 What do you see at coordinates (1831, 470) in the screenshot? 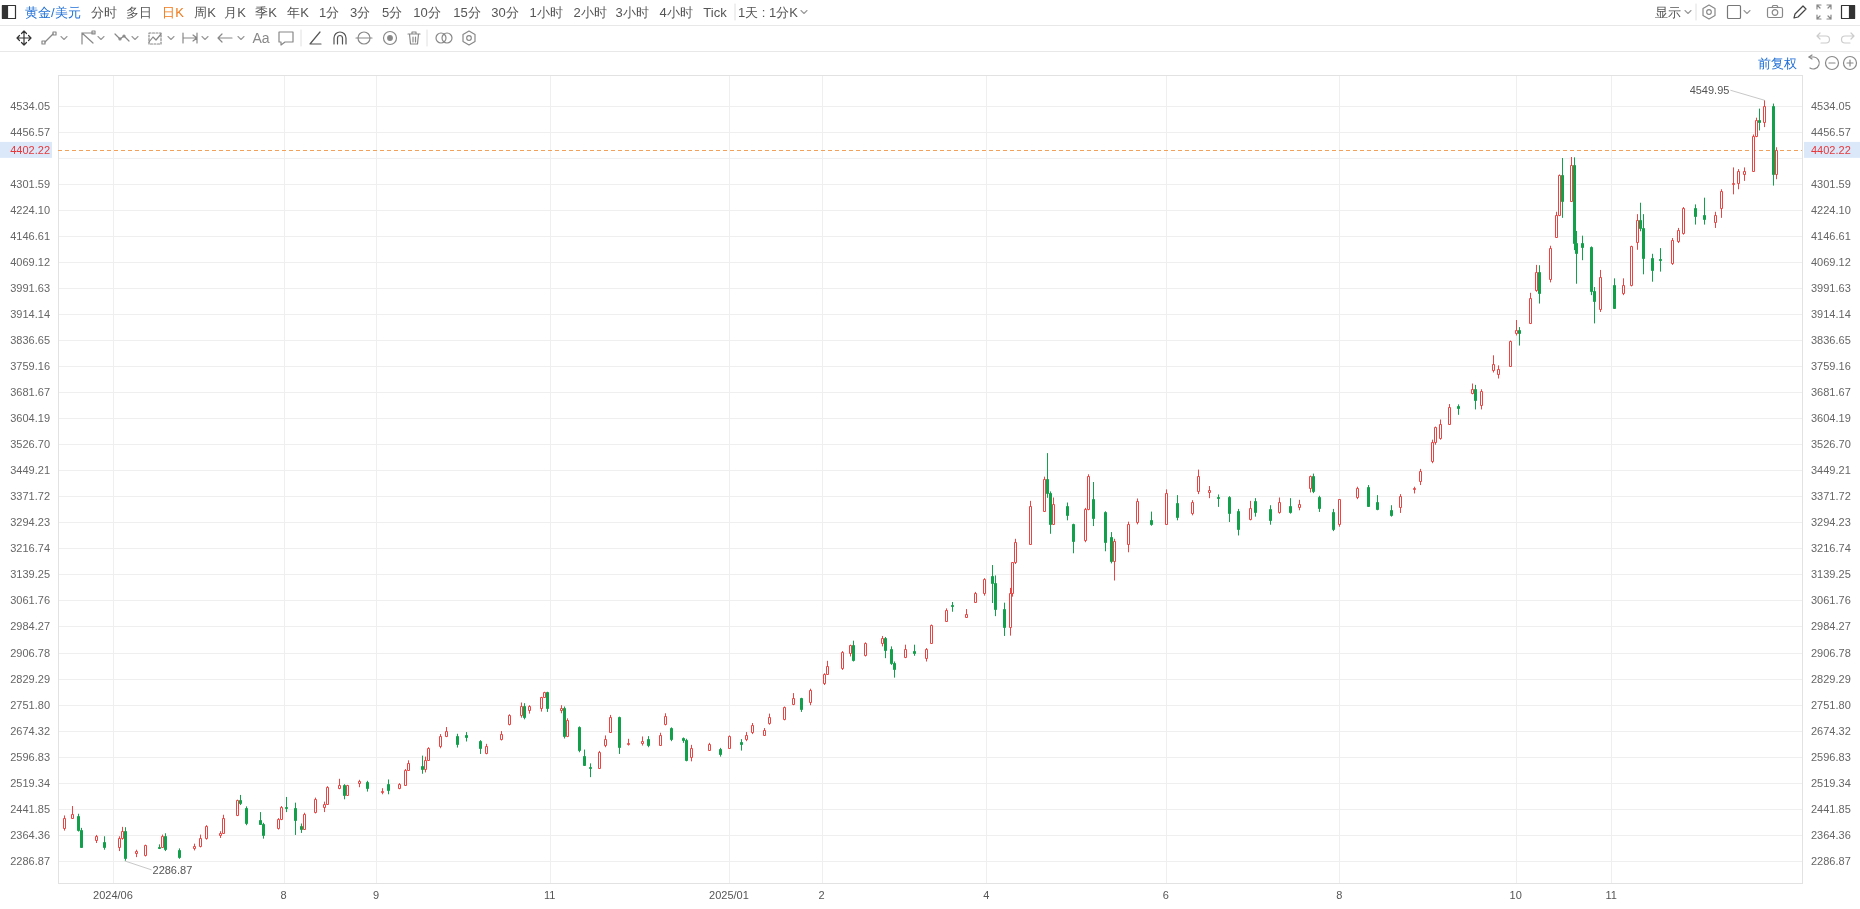
I see `y2-tick-label: 3449.21` at bounding box center [1831, 470].